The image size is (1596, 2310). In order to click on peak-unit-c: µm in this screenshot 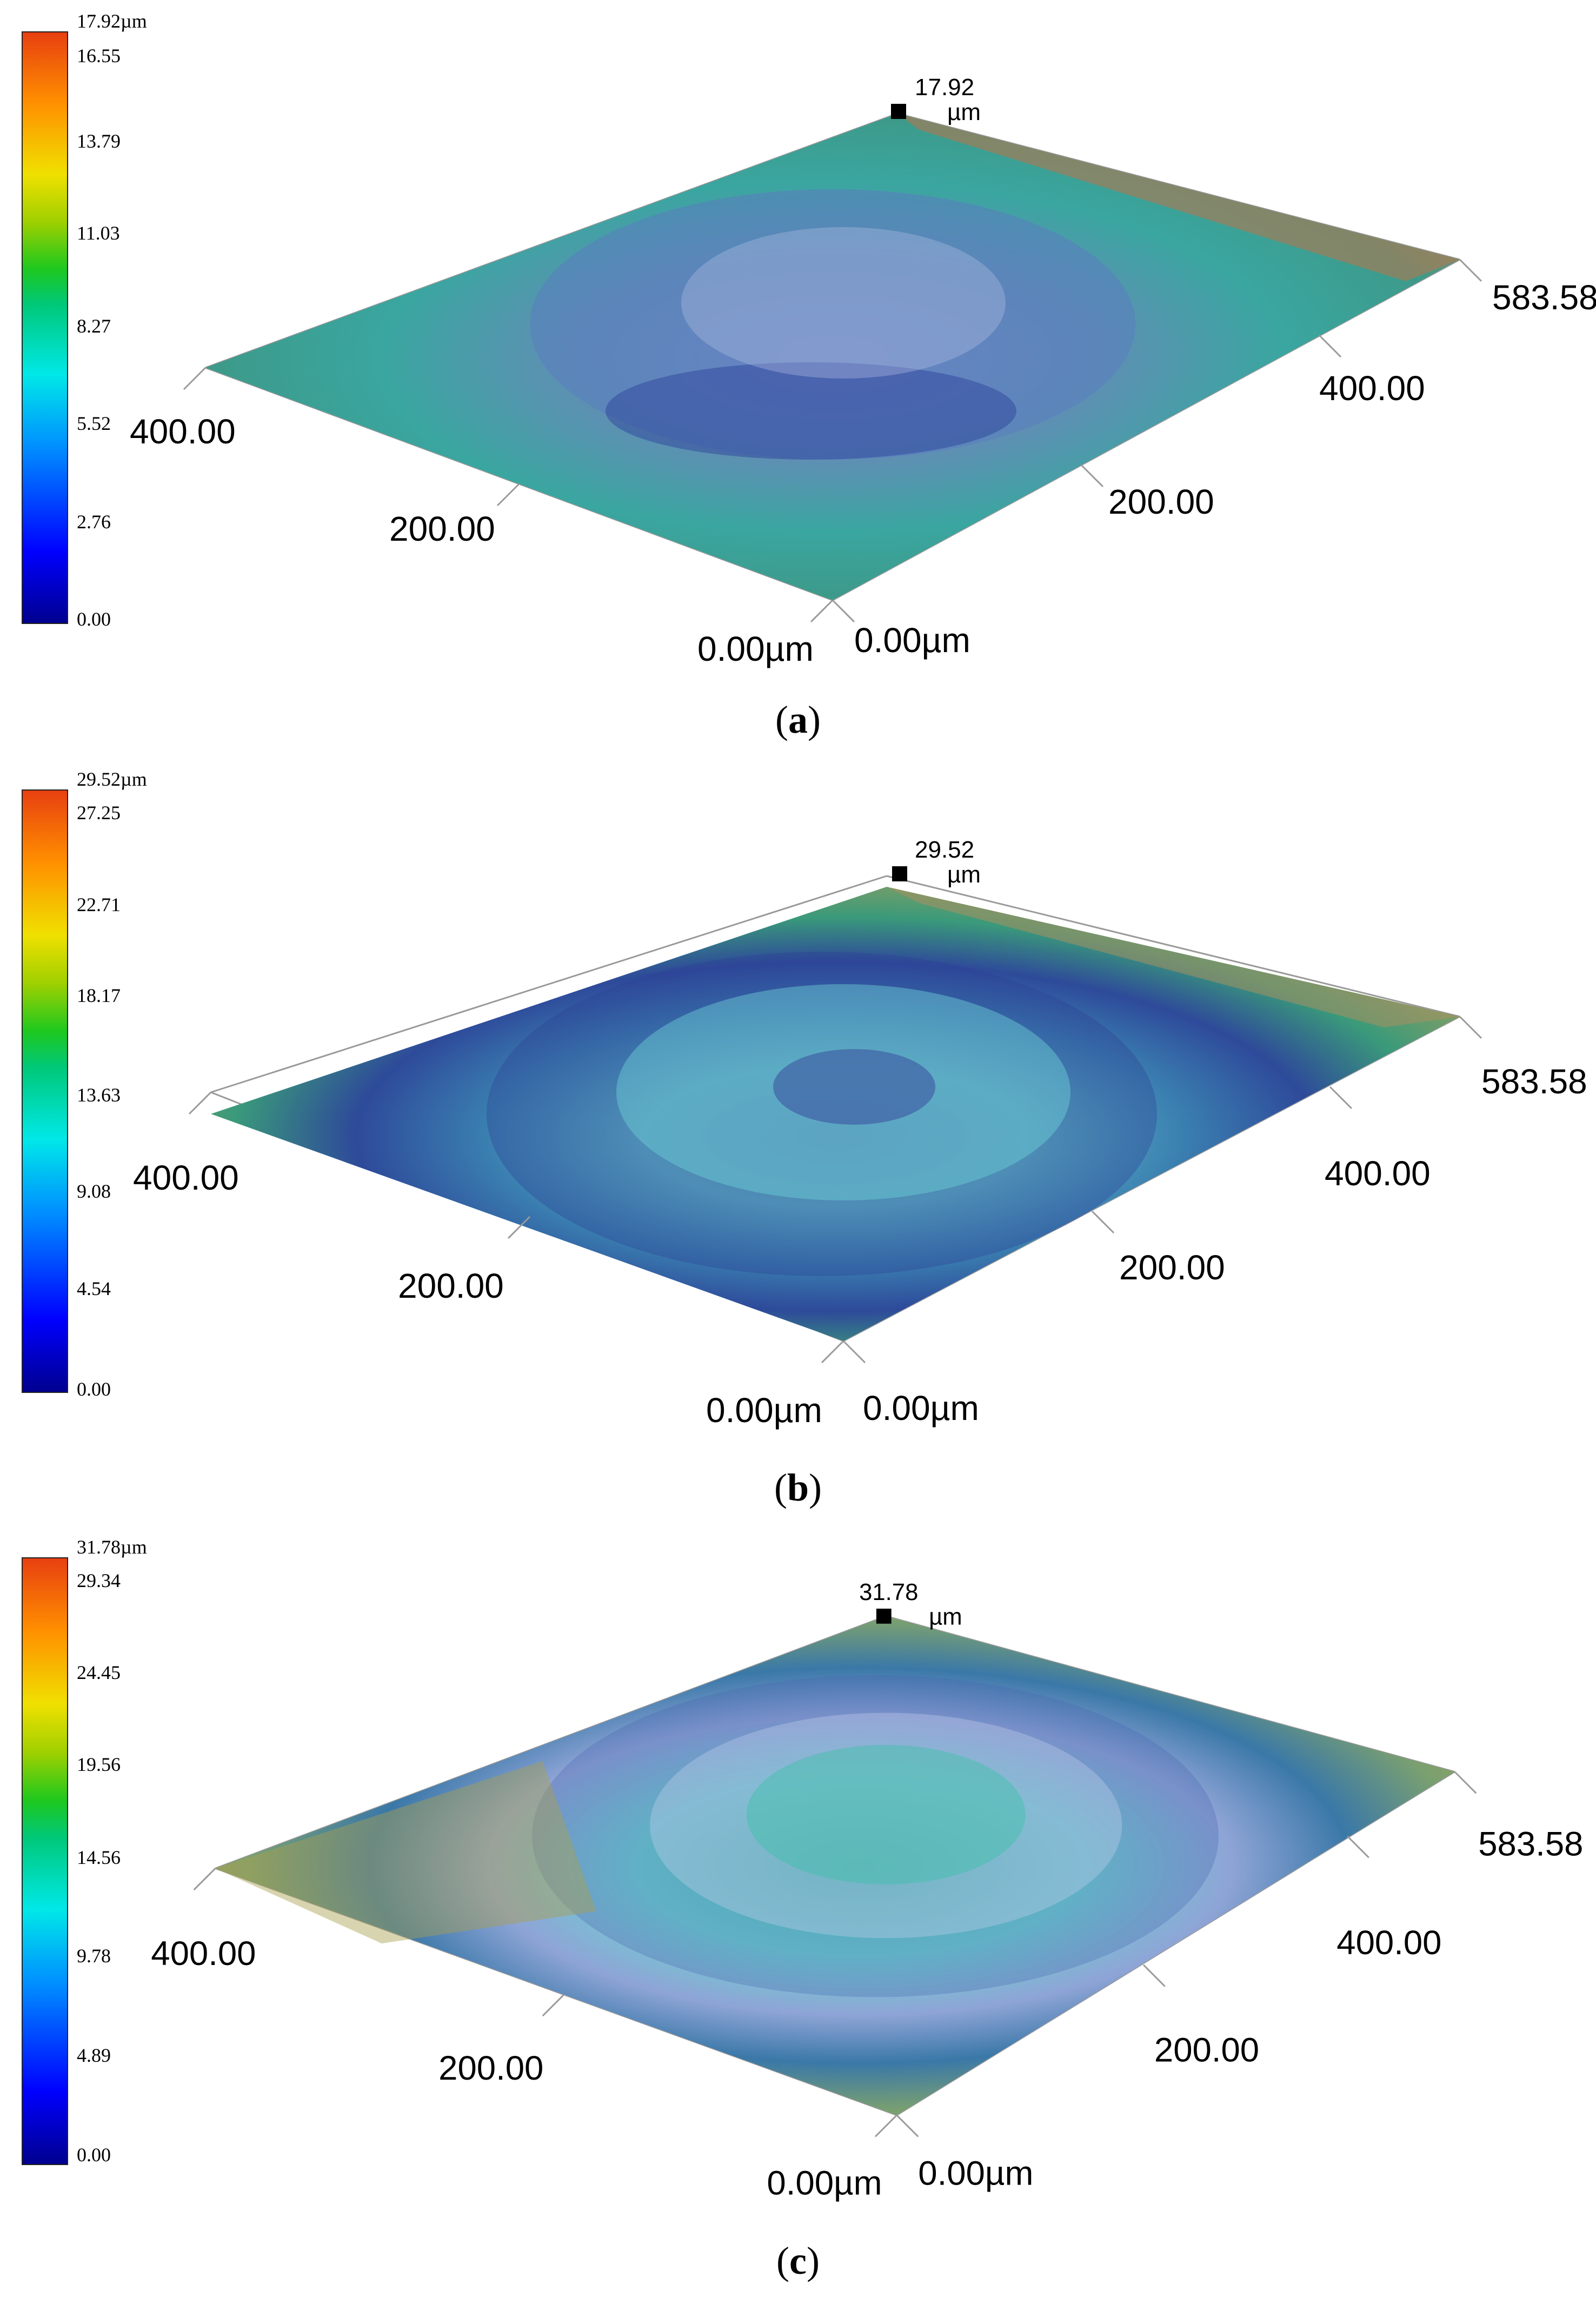, I will do `click(945, 1617)`.